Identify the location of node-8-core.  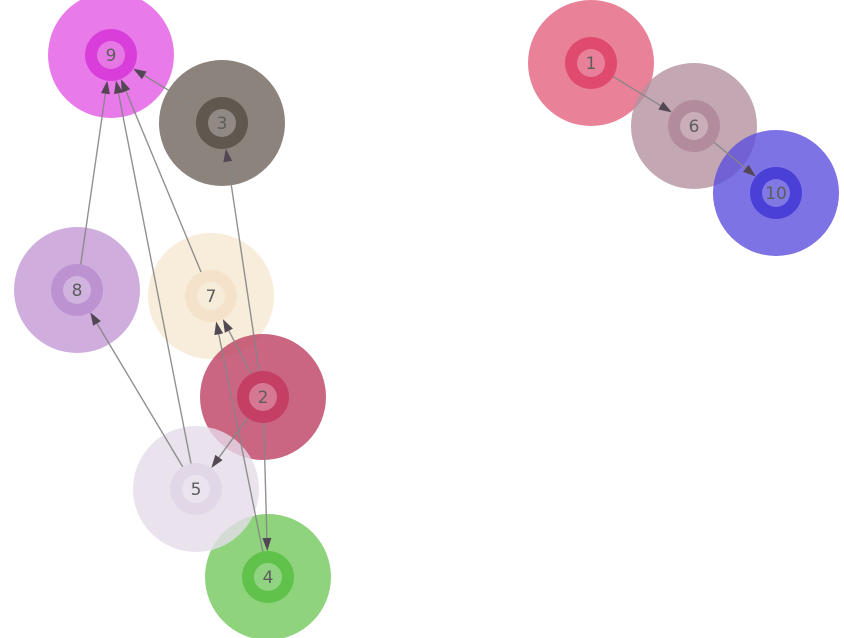
(77, 290).